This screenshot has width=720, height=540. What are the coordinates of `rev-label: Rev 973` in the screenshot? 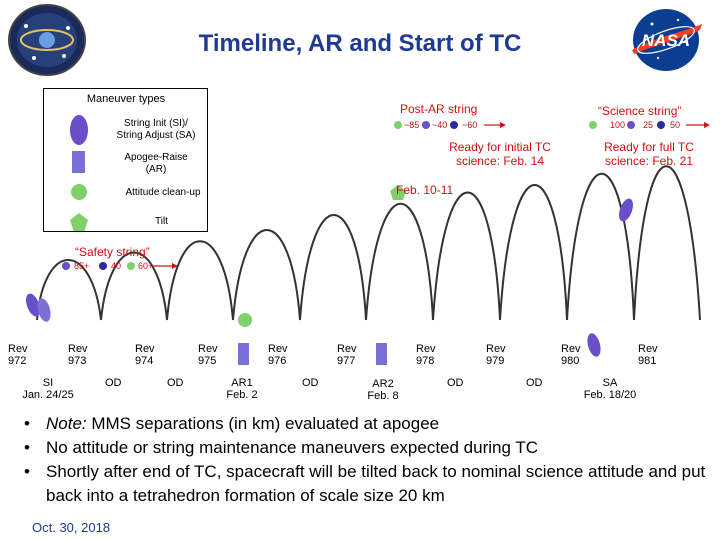 It's located at (78, 355).